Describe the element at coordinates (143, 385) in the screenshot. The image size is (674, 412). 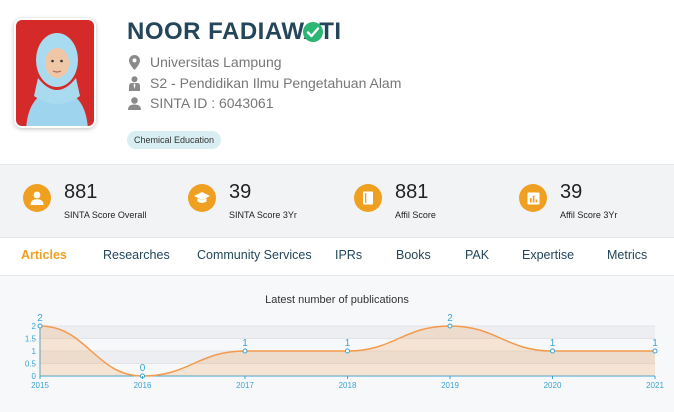
I see `x-tick-label: 2016` at that location.